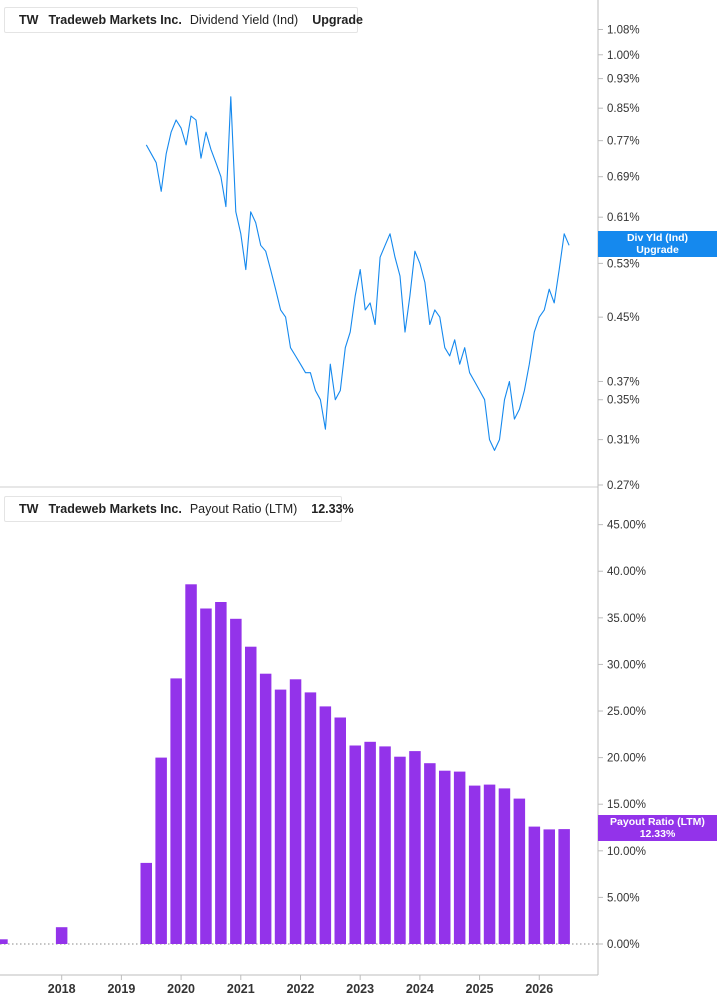 This screenshot has width=717, height=1005. I want to click on top-y-tick-label: 0.69%, so click(623, 178).